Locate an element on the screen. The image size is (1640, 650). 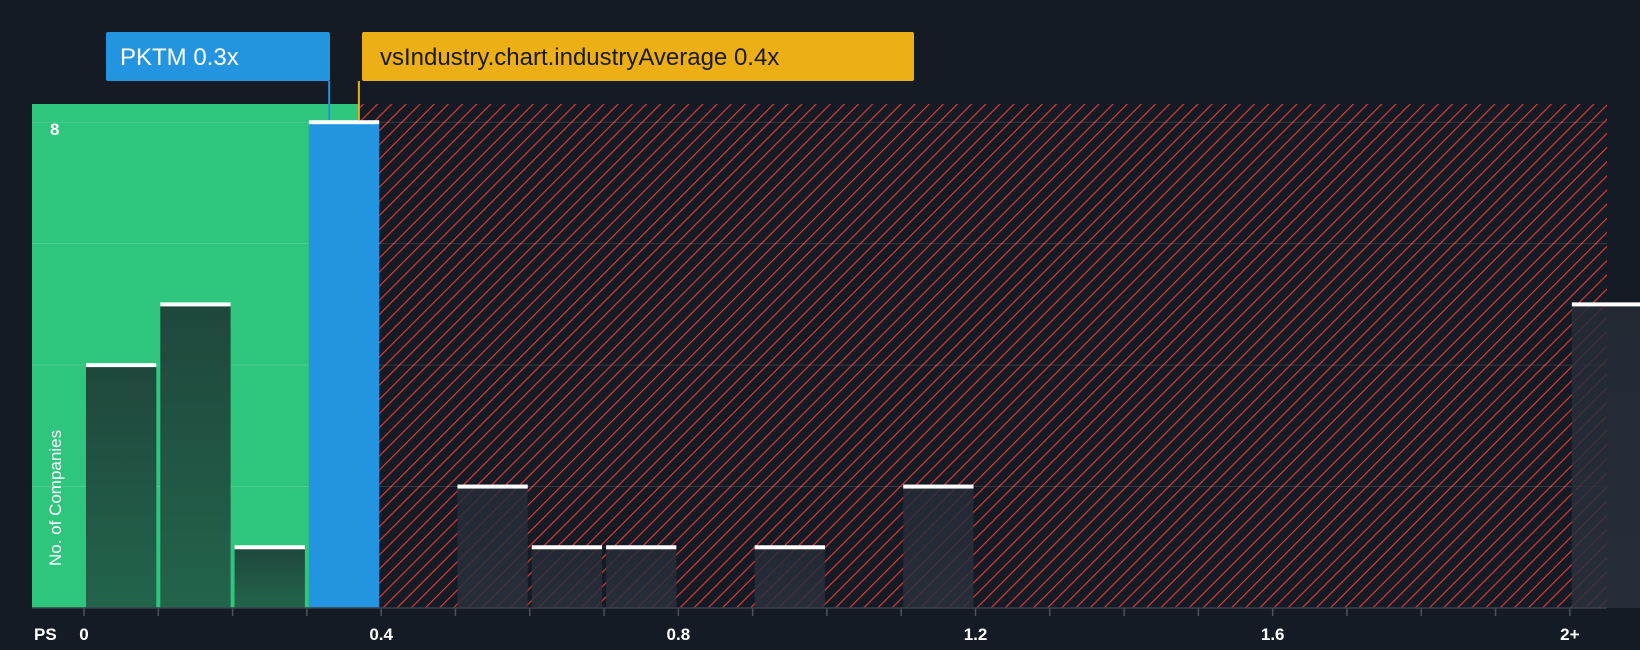
x-tick-label: 0.8 is located at coordinates (679, 634).